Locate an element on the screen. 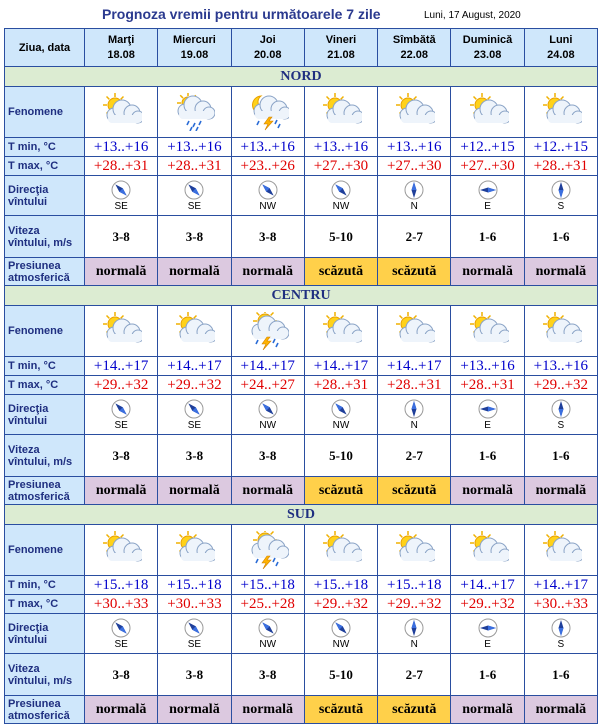  tmax-value: +24..+27 is located at coordinates (267, 385).